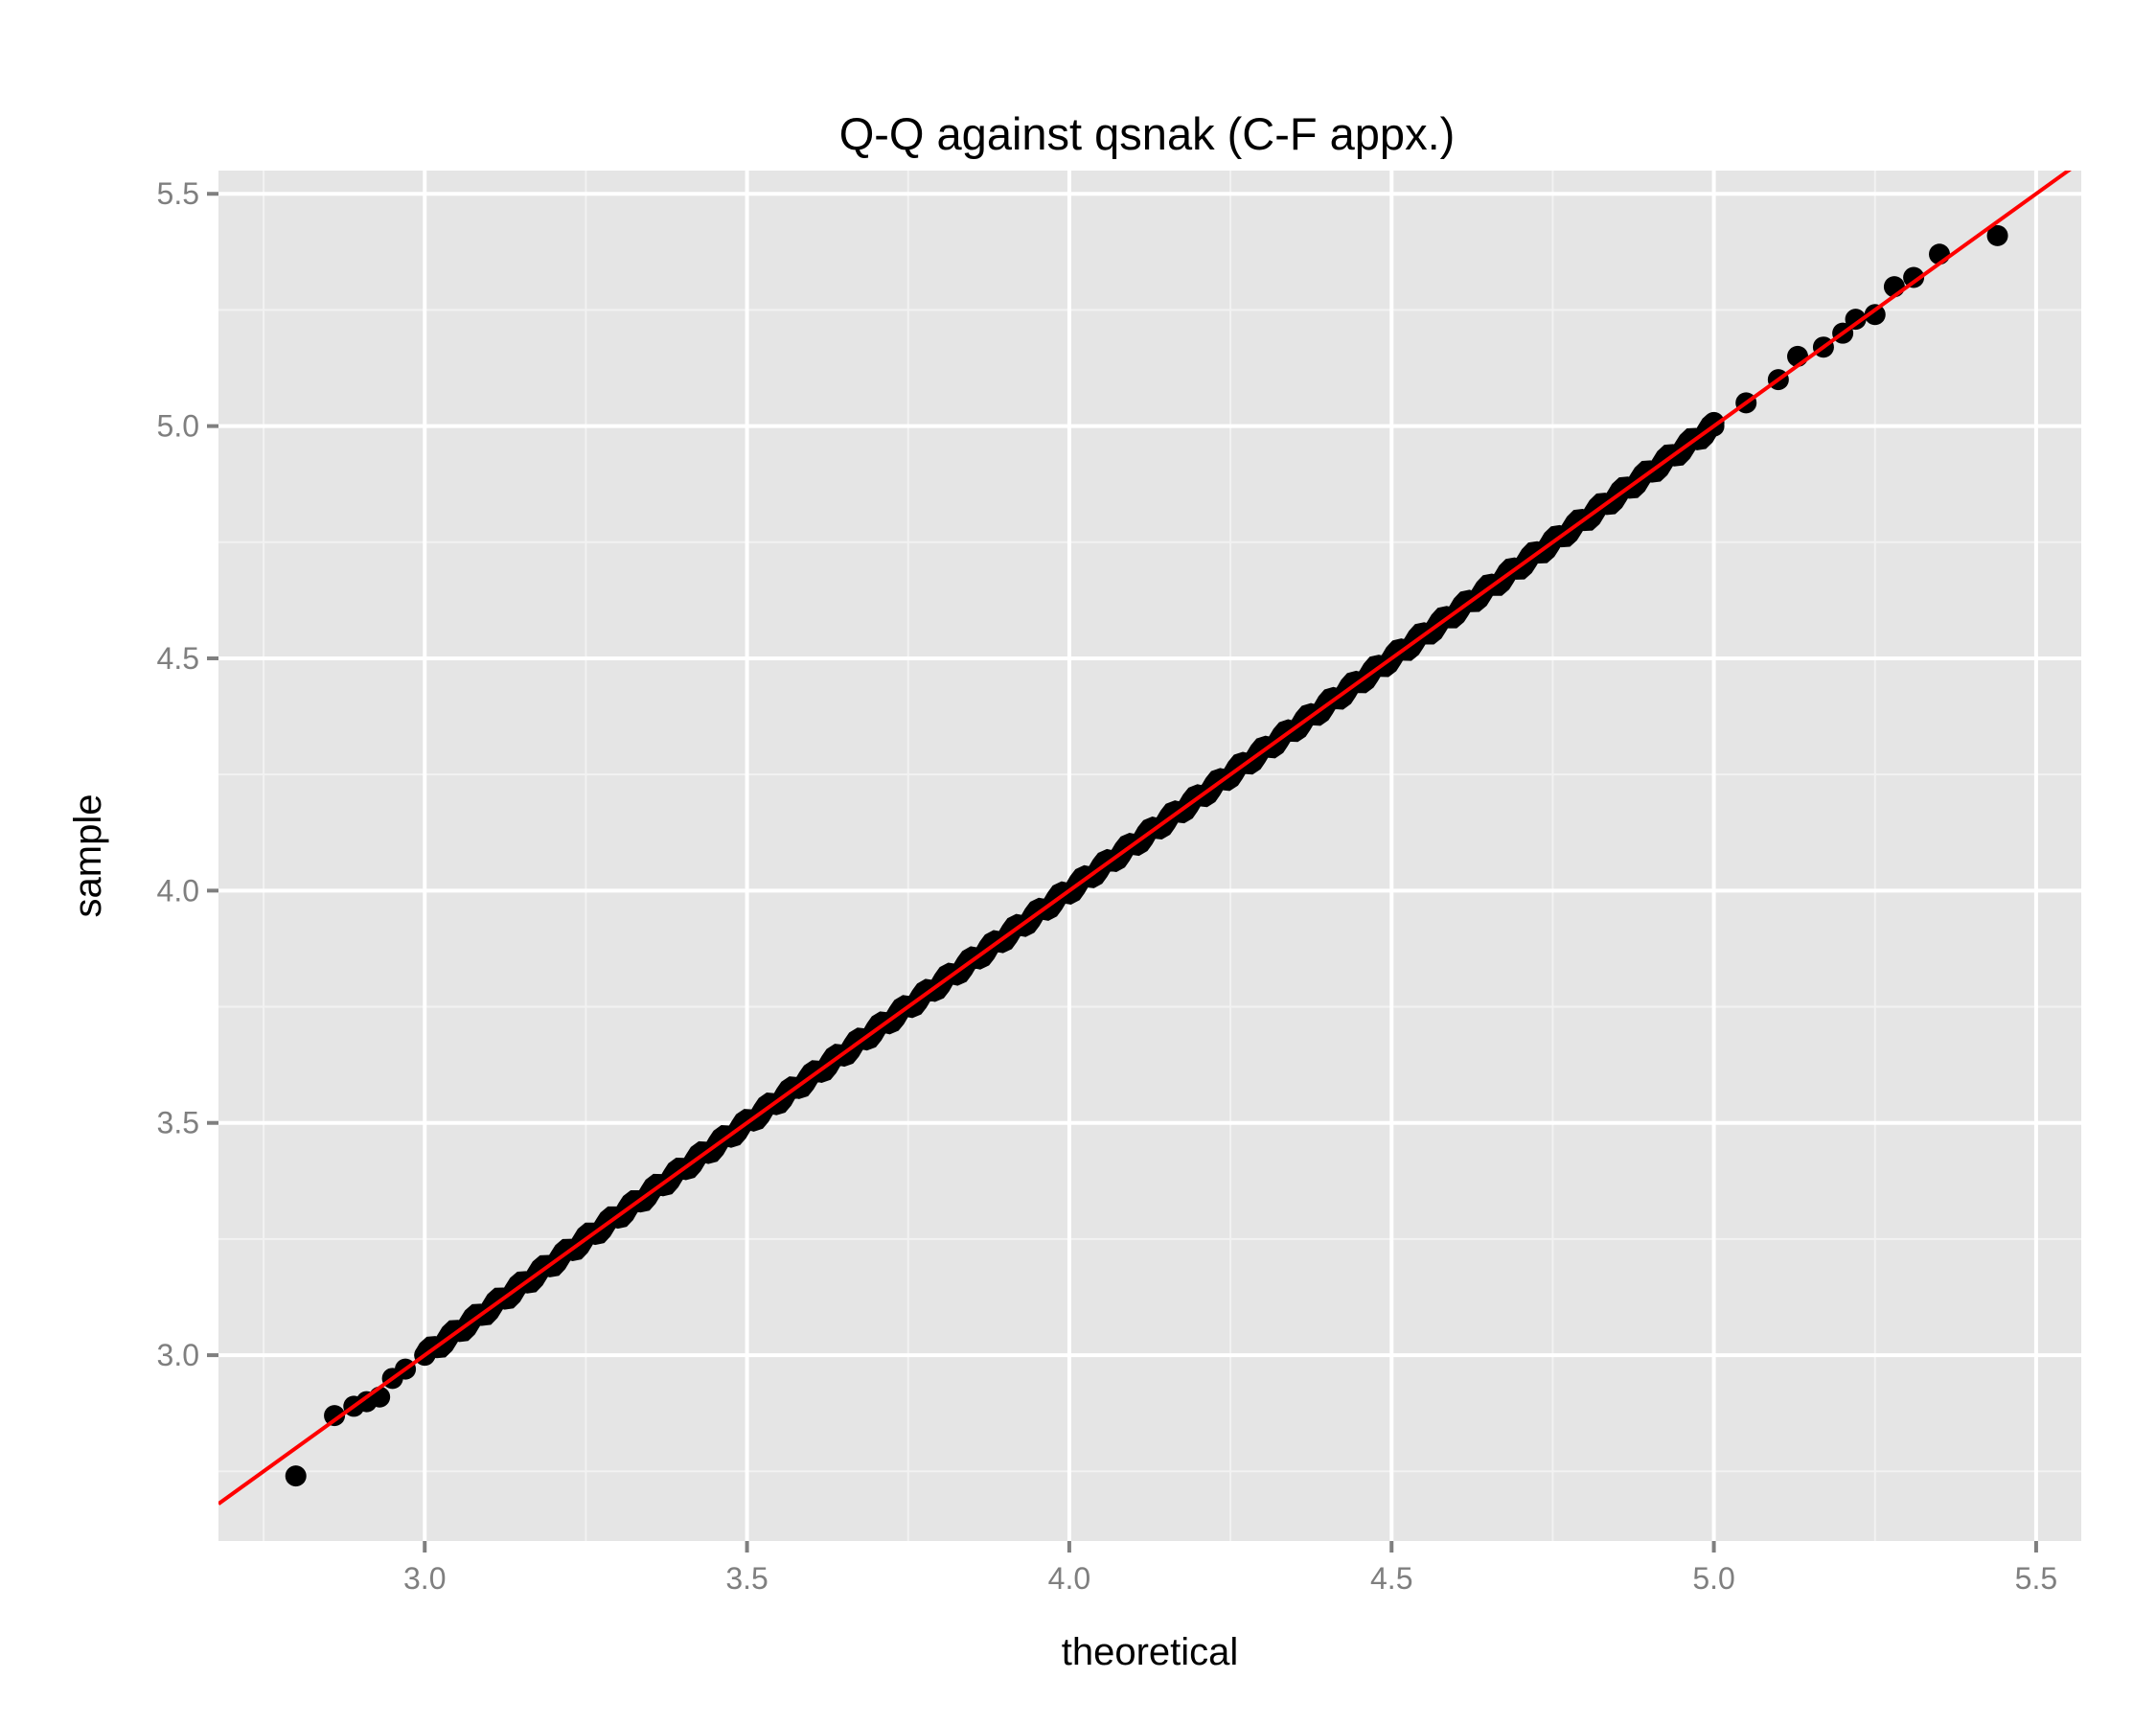 The image size is (2156, 1725). I want to click on y-tick-label: 4.0, so click(178, 890).